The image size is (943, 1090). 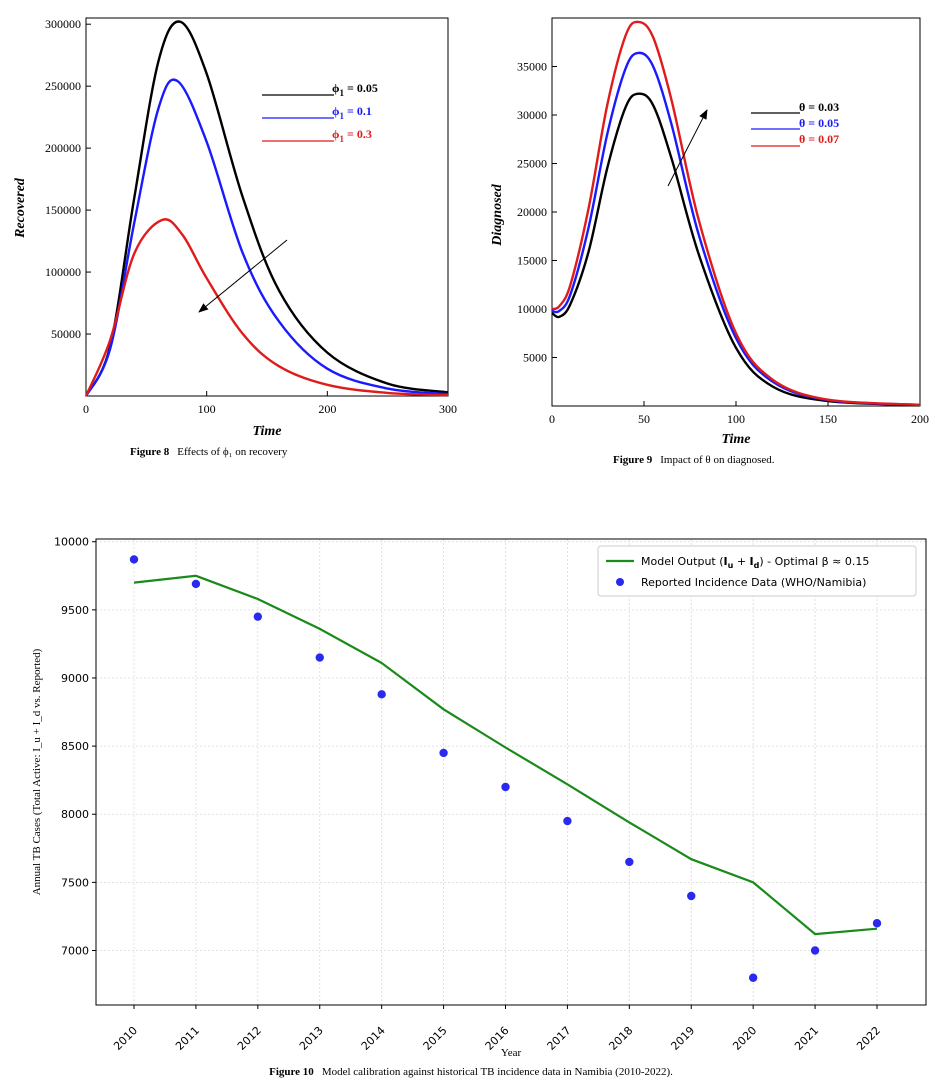 I want to click on fig9-ytick-label-2: 15000, so click(x=532, y=261).